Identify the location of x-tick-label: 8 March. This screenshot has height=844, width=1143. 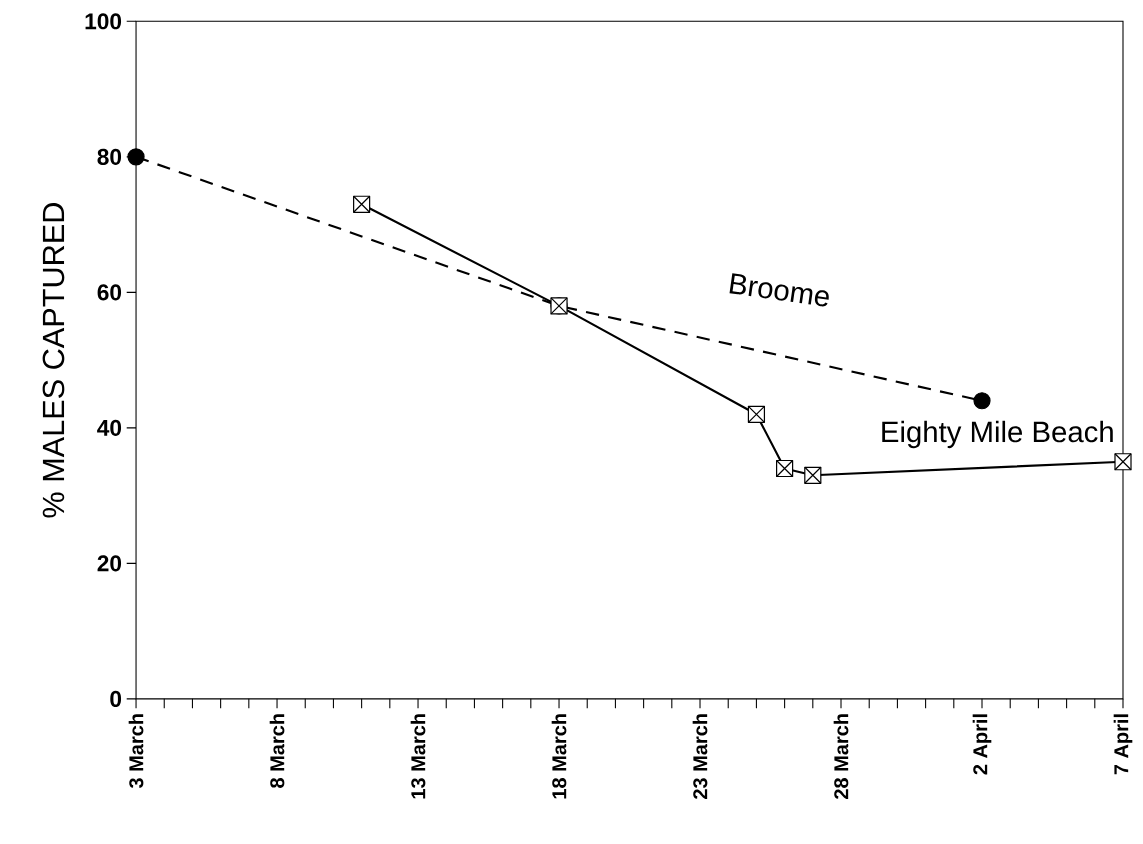
(277, 751).